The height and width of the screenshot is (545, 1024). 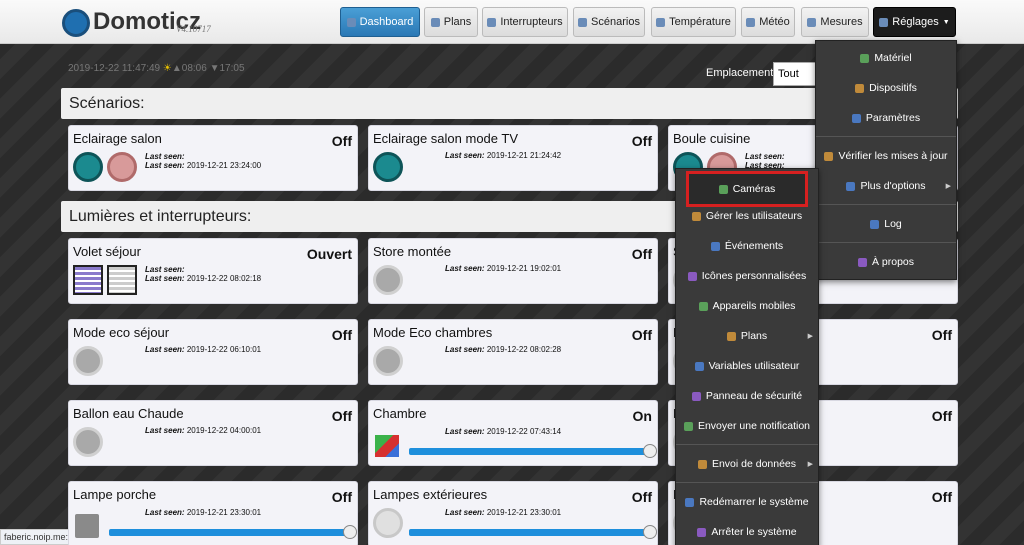 I want to click on menu-item: Matériel, so click(x=886, y=58).